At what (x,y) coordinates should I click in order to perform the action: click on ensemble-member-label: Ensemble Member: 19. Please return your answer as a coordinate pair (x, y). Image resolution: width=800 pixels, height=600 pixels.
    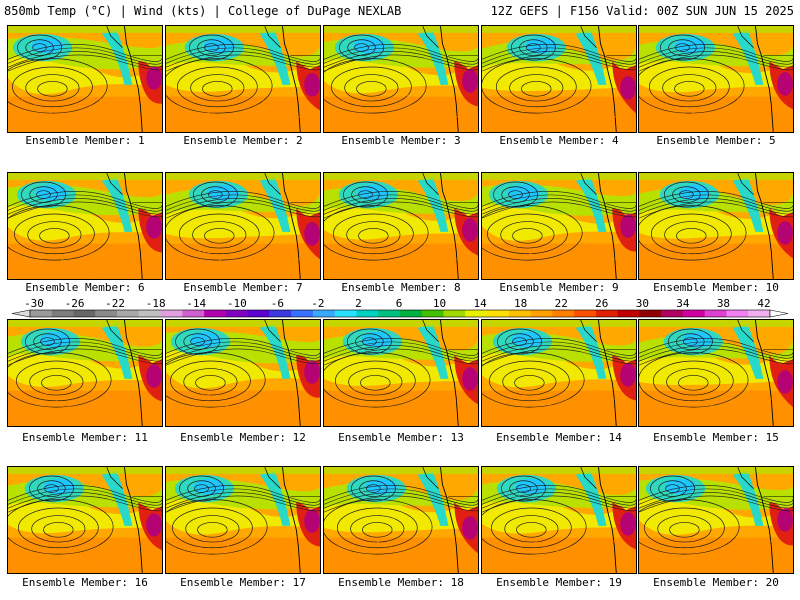
    Looking at the image, I should click on (559, 582).